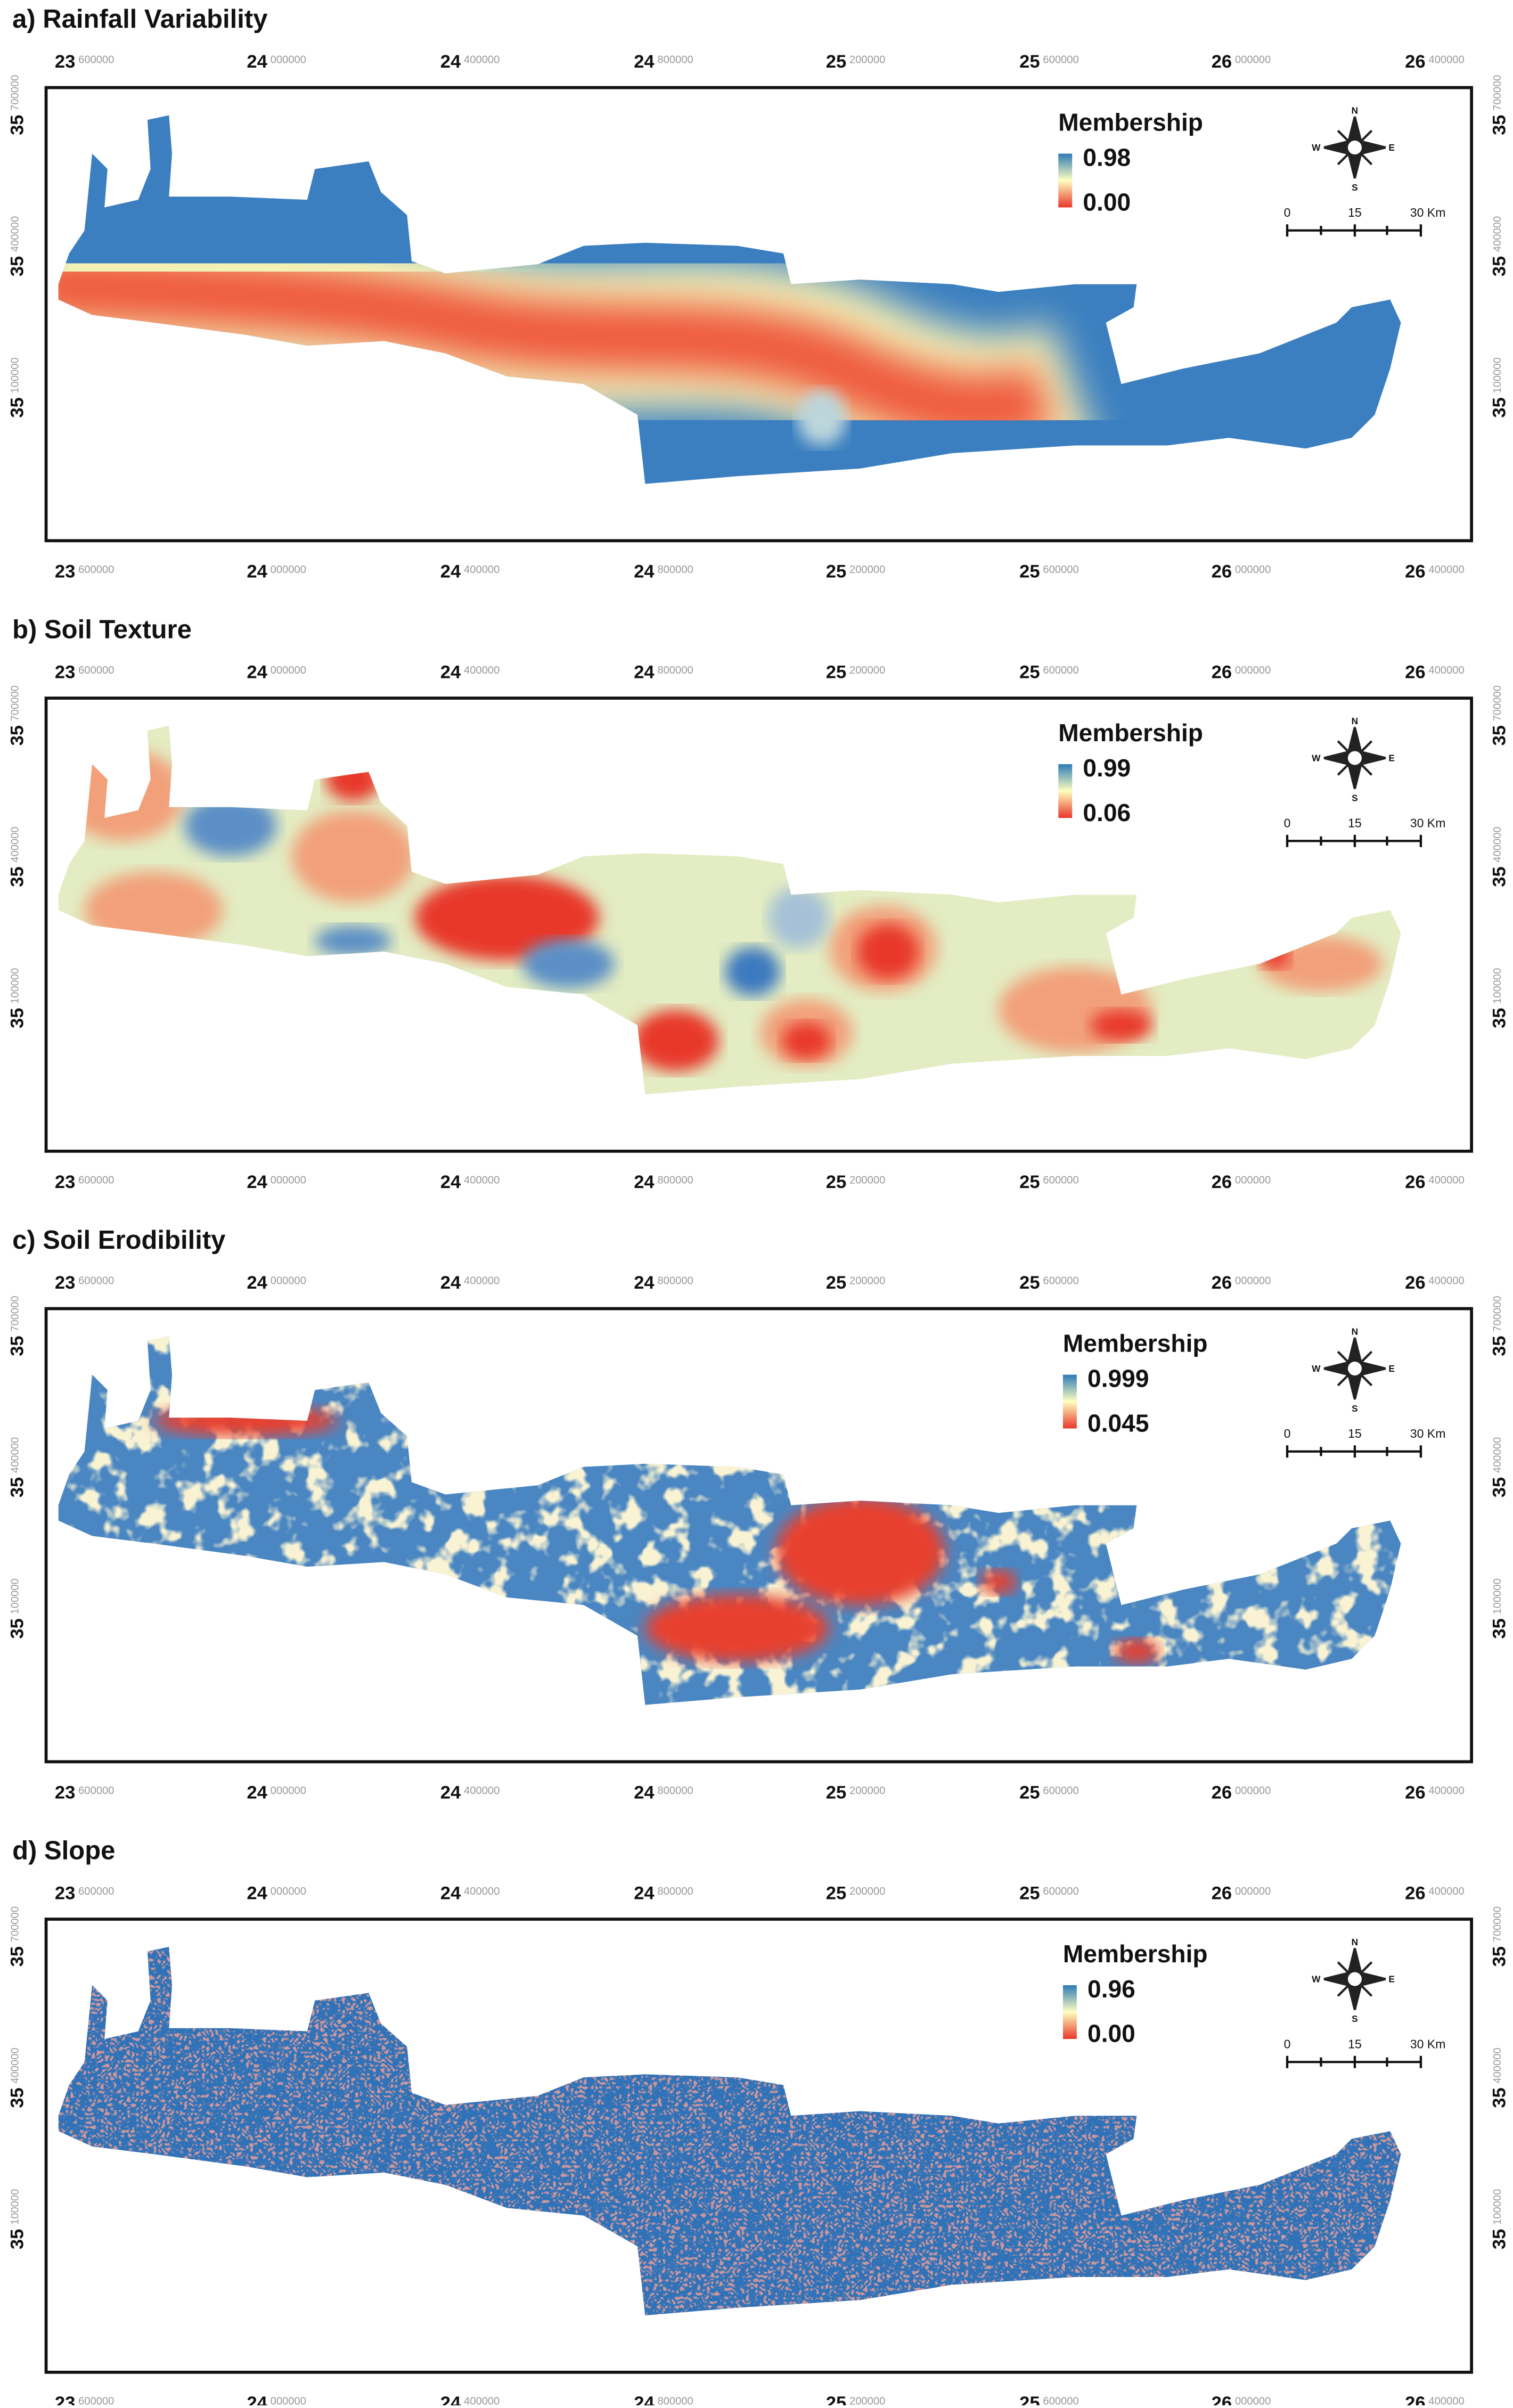  Describe the element at coordinates (140, 20) in the screenshot. I see `panel-title: a) Rainfall Variability` at that location.